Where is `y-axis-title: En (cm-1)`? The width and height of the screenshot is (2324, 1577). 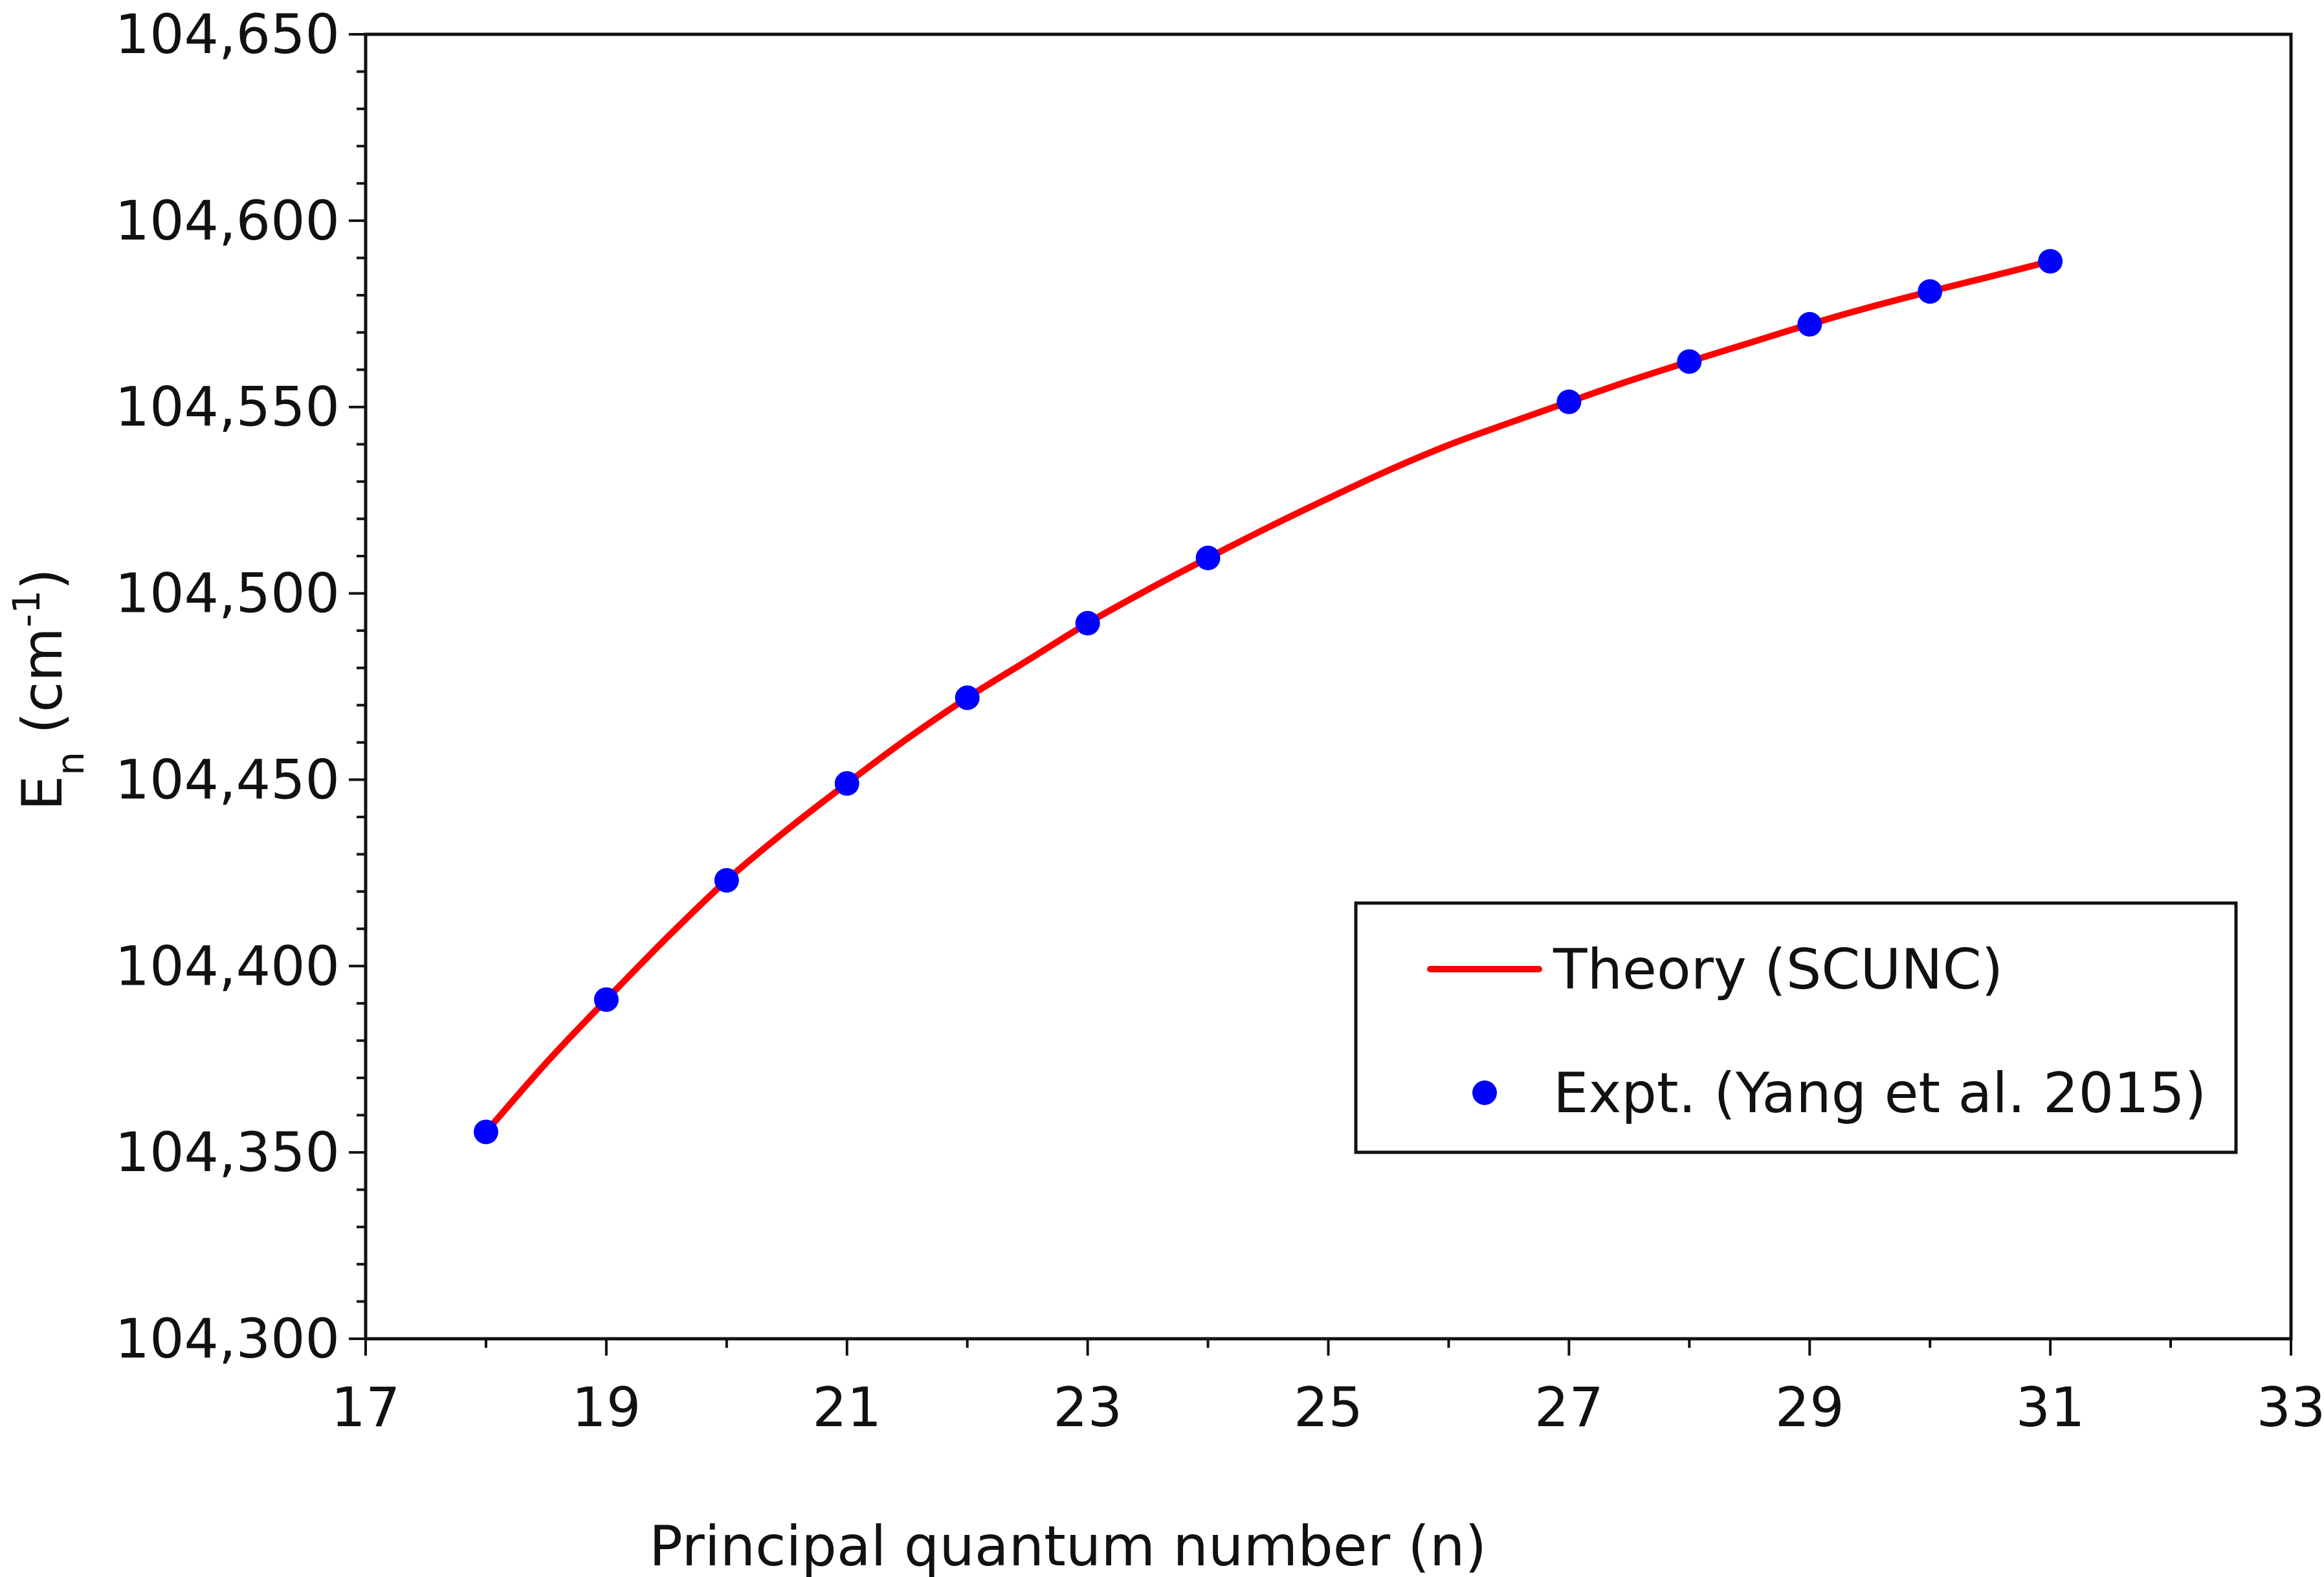 y-axis-title: En (cm-1) is located at coordinates (49, 689).